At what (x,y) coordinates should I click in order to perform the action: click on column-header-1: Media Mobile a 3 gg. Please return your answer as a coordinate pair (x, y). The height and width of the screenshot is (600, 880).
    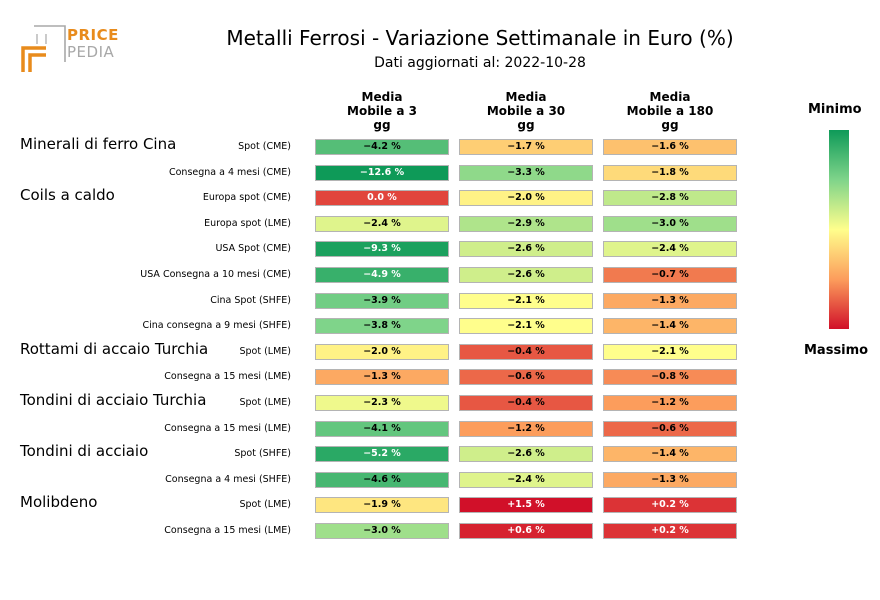
    Looking at the image, I should click on (382, 111).